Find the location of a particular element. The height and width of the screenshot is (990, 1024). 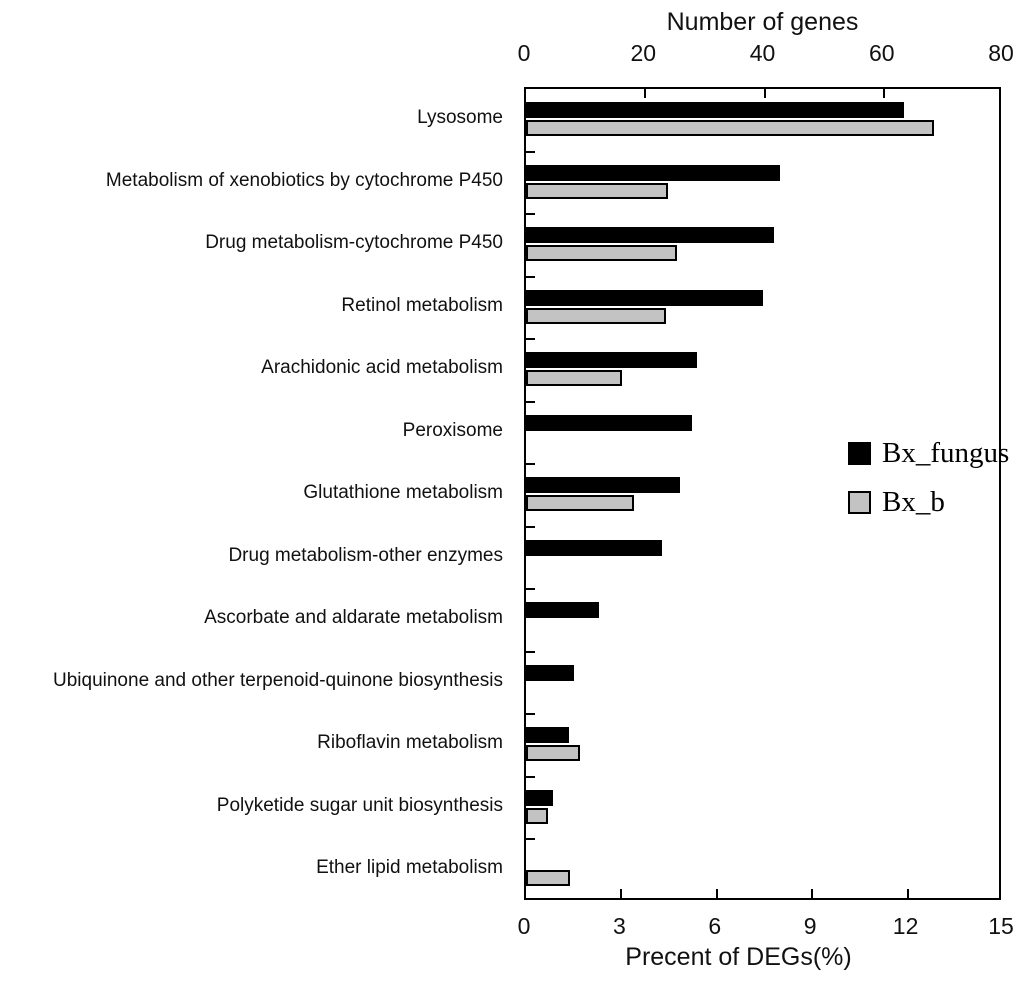

category-label: Drug metabolism-other enzymes is located at coordinates (365, 555).